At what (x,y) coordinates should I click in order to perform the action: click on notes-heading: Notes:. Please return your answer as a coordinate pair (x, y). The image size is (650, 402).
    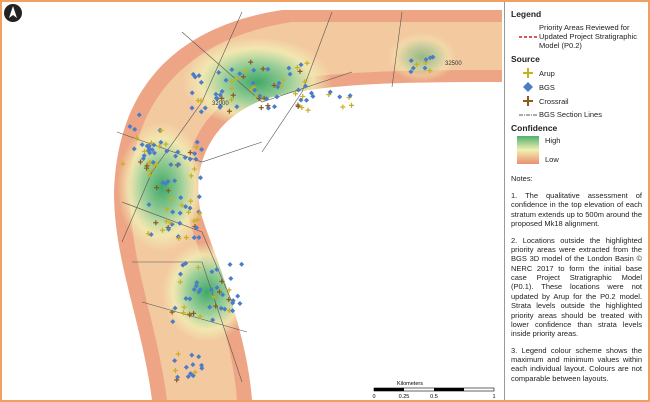
    Looking at the image, I should click on (522, 178).